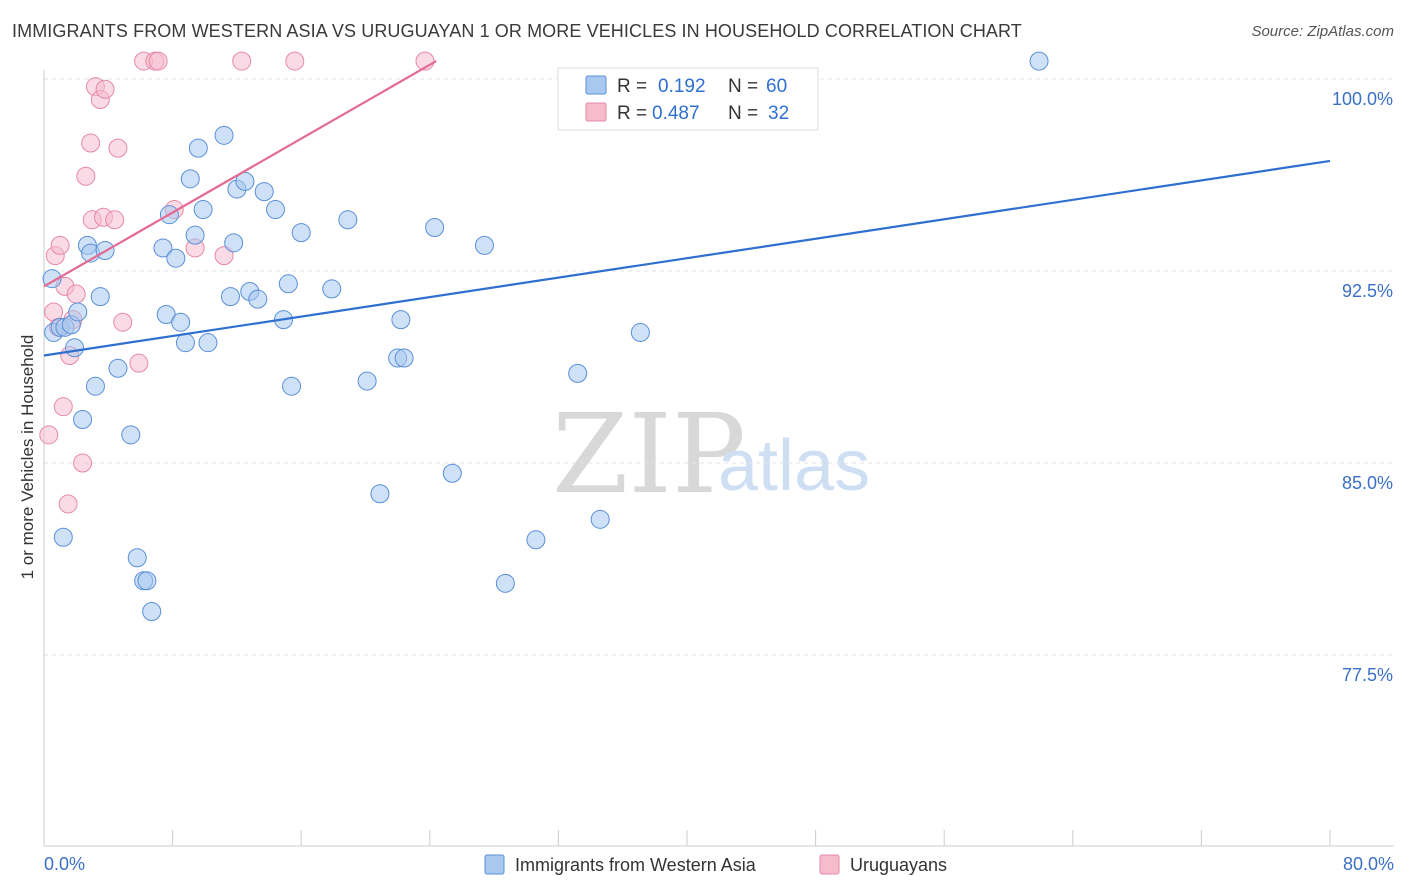  I want to click on x-tick-label-min: 0.0%, so click(64, 864).